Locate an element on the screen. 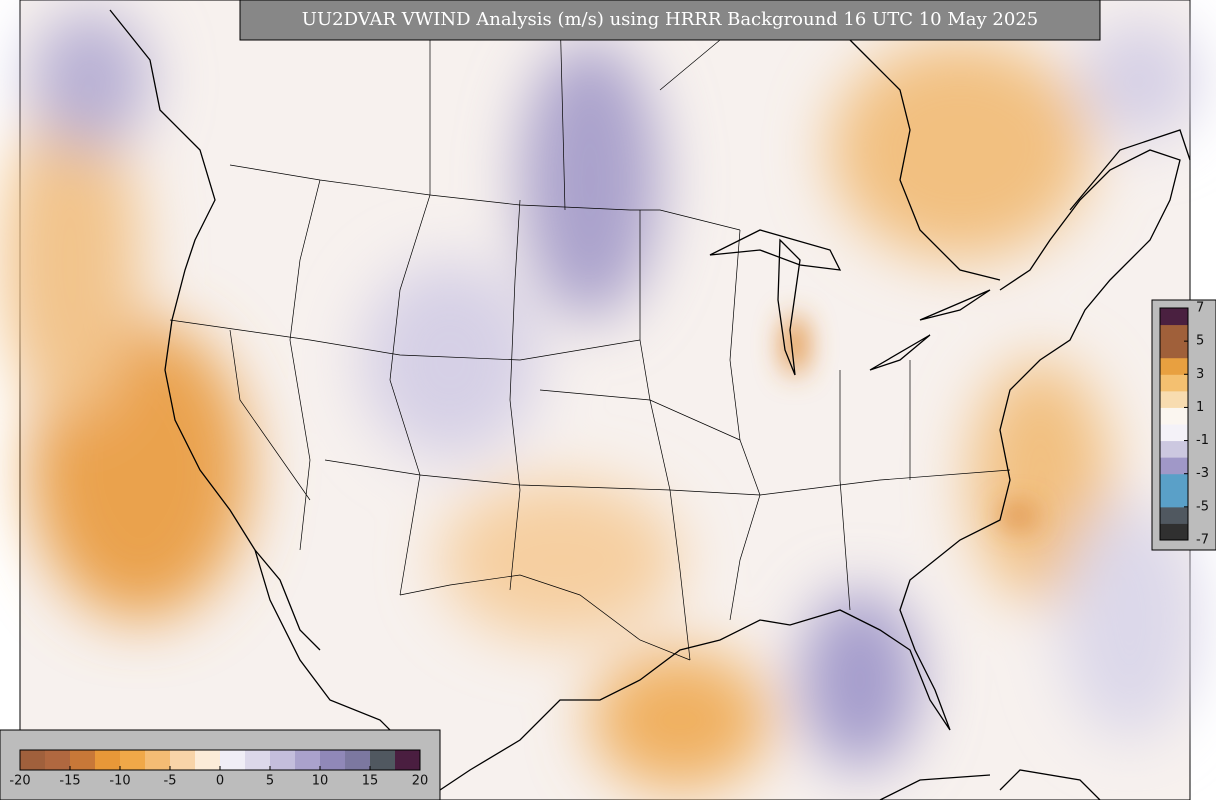  colorbar-tick-label: -3 is located at coordinates (1202, 473).